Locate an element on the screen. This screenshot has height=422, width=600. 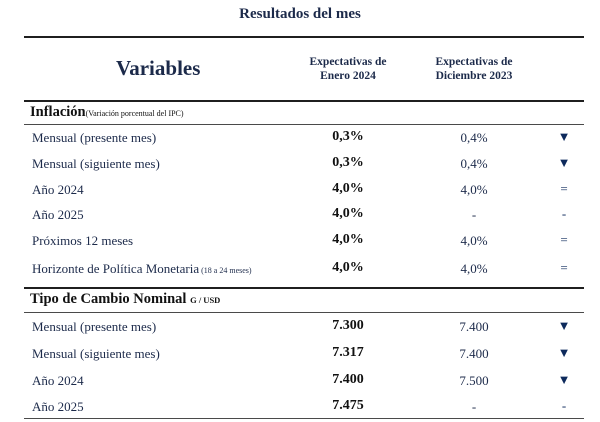
column-header-previous-line1: Expectativas de is located at coordinates (474, 62).